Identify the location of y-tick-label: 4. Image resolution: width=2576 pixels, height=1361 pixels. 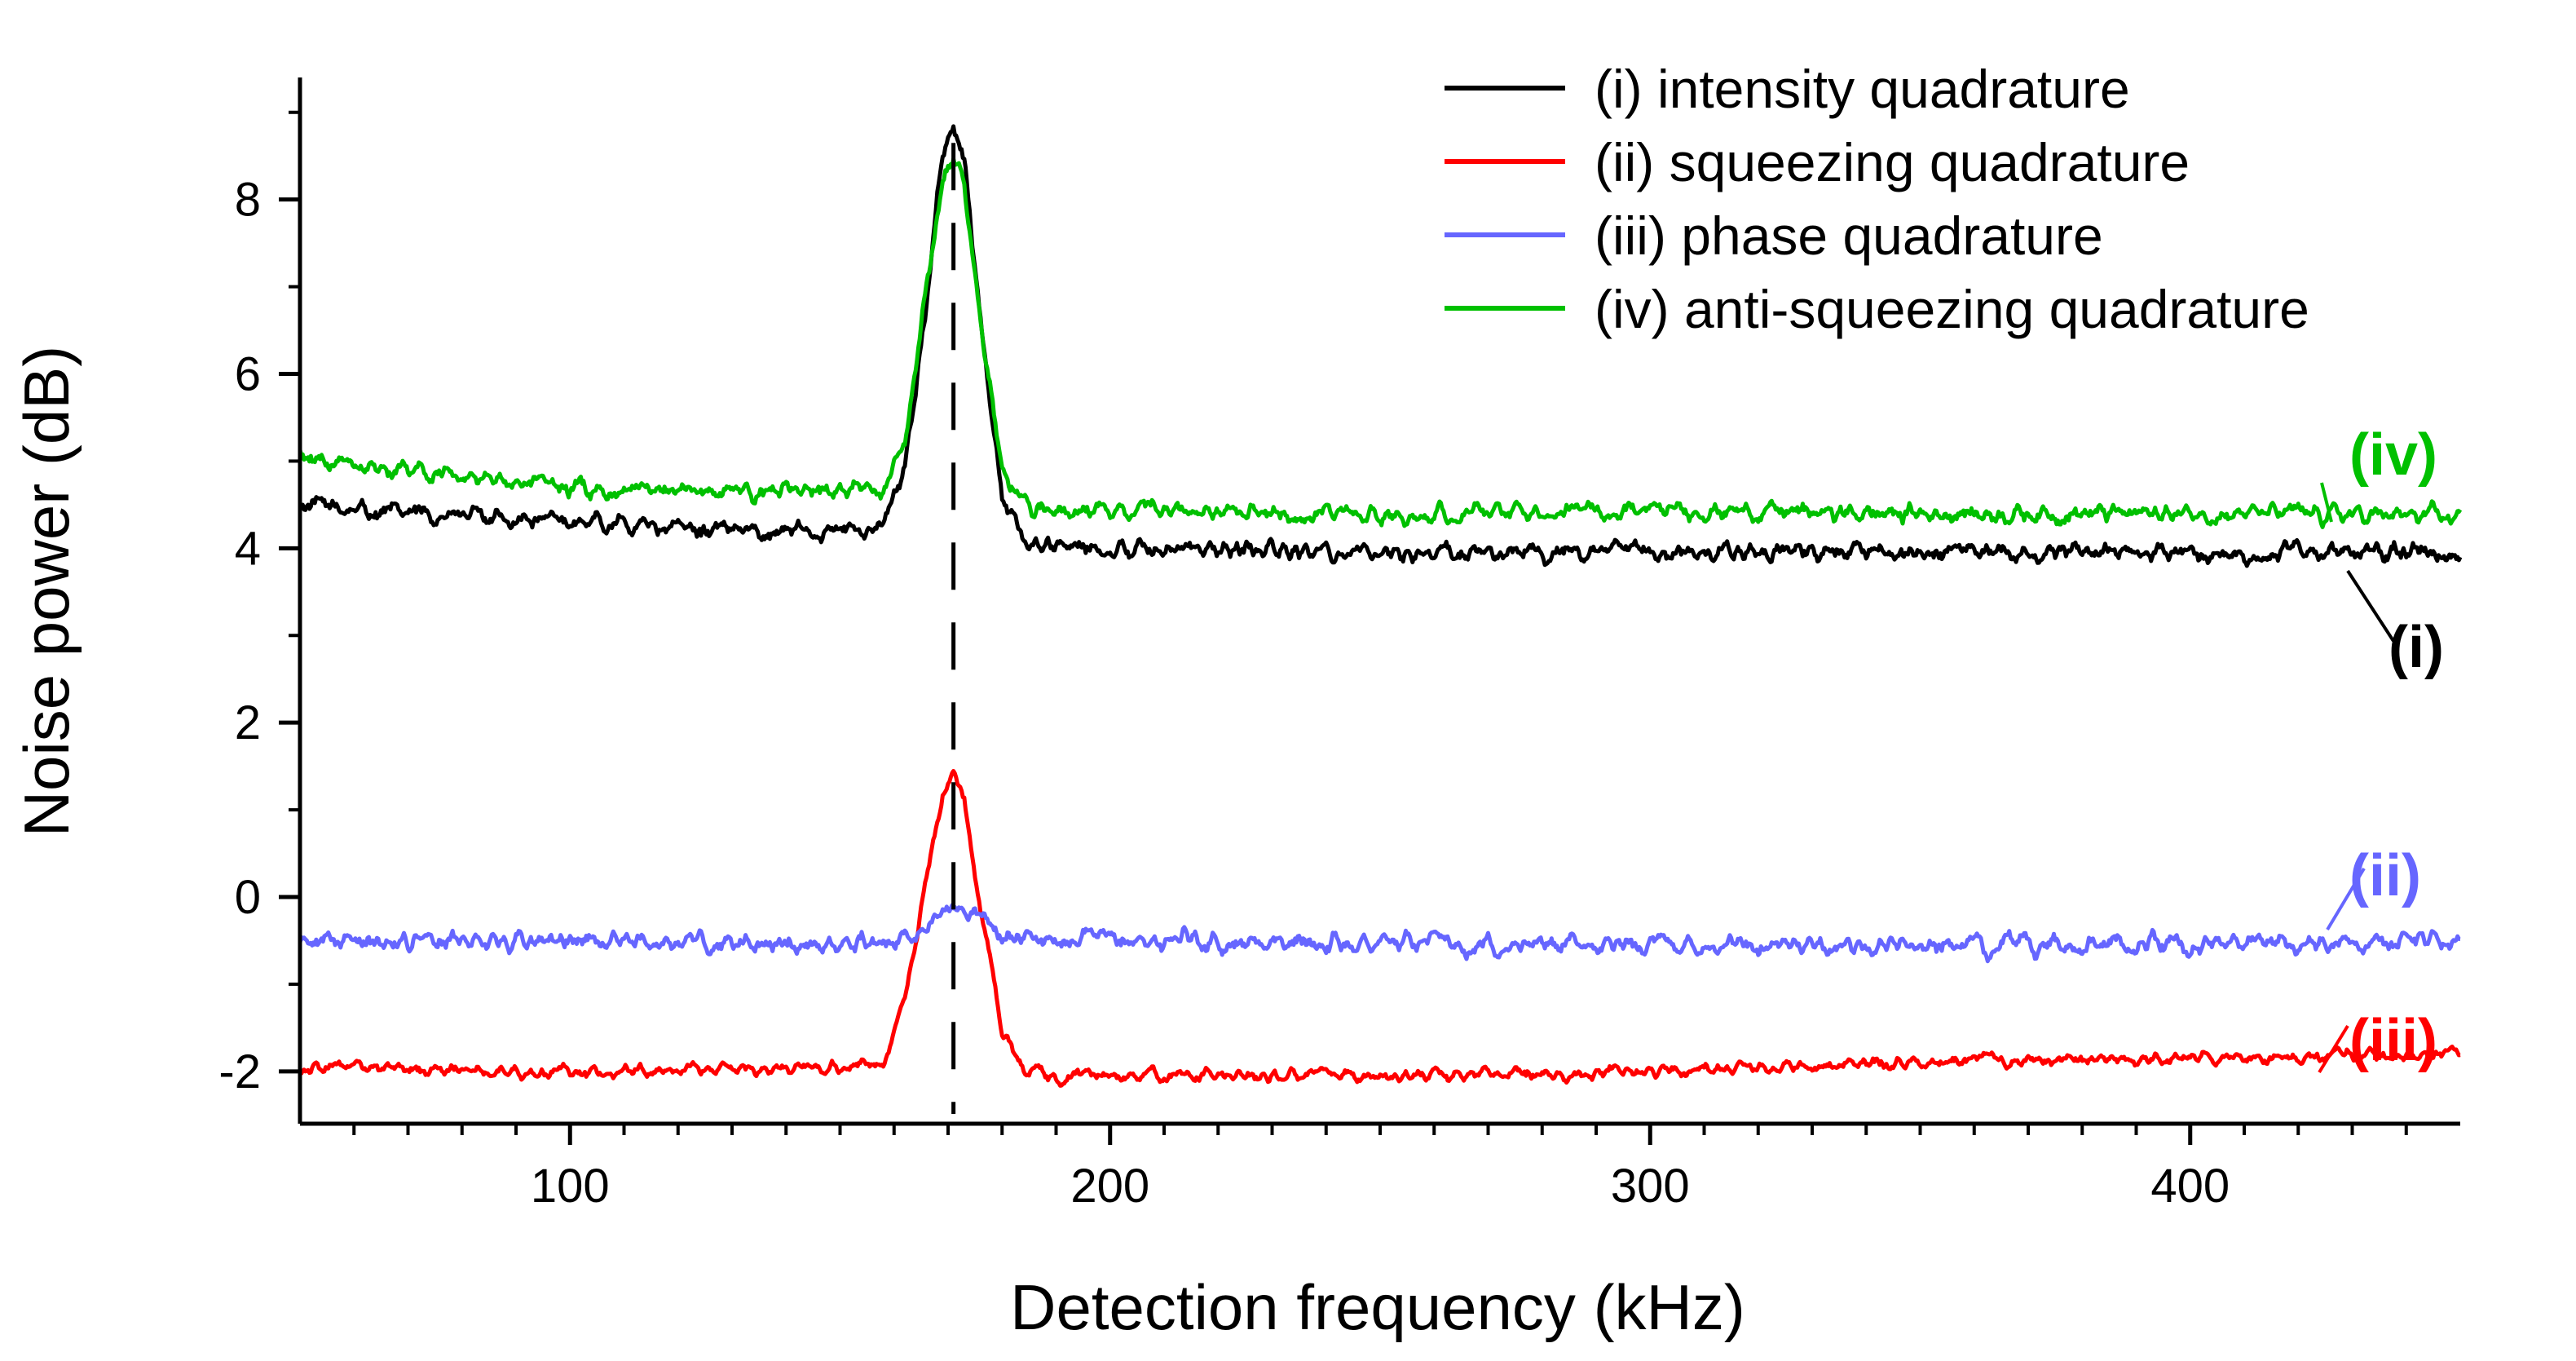
(248, 549).